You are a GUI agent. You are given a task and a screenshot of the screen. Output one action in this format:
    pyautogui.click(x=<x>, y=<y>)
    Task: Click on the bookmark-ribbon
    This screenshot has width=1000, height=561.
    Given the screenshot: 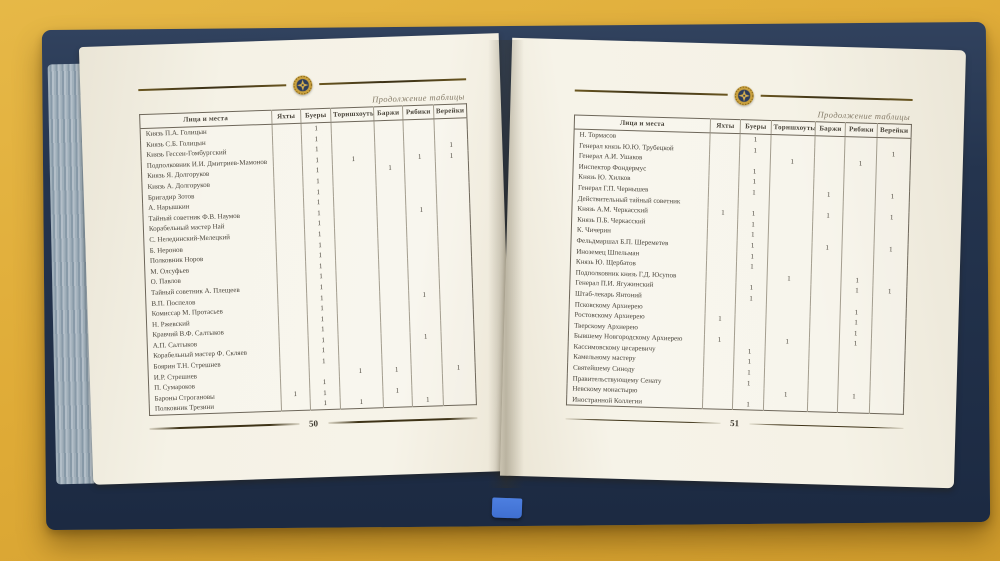 What is the action you would take?
    pyautogui.click(x=507, y=508)
    